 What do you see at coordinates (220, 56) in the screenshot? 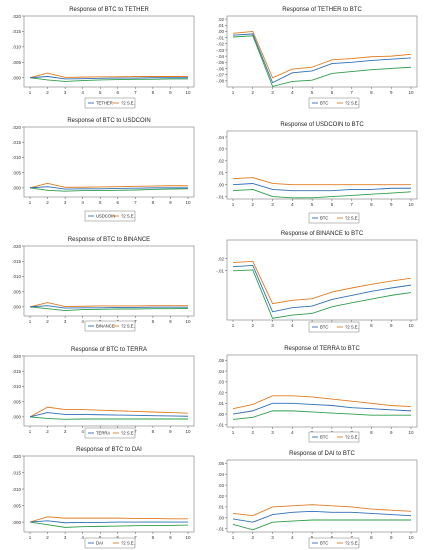
I see `y-tick-label: -.04` at bounding box center [220, 56].